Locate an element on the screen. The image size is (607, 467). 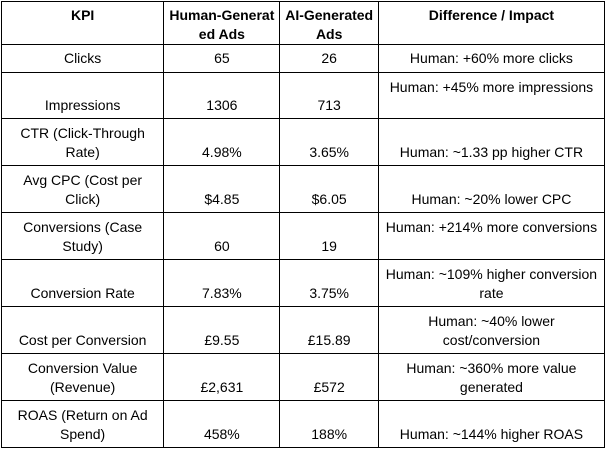
human-value-cell: £2,631 is located at coordinates (222, 377).